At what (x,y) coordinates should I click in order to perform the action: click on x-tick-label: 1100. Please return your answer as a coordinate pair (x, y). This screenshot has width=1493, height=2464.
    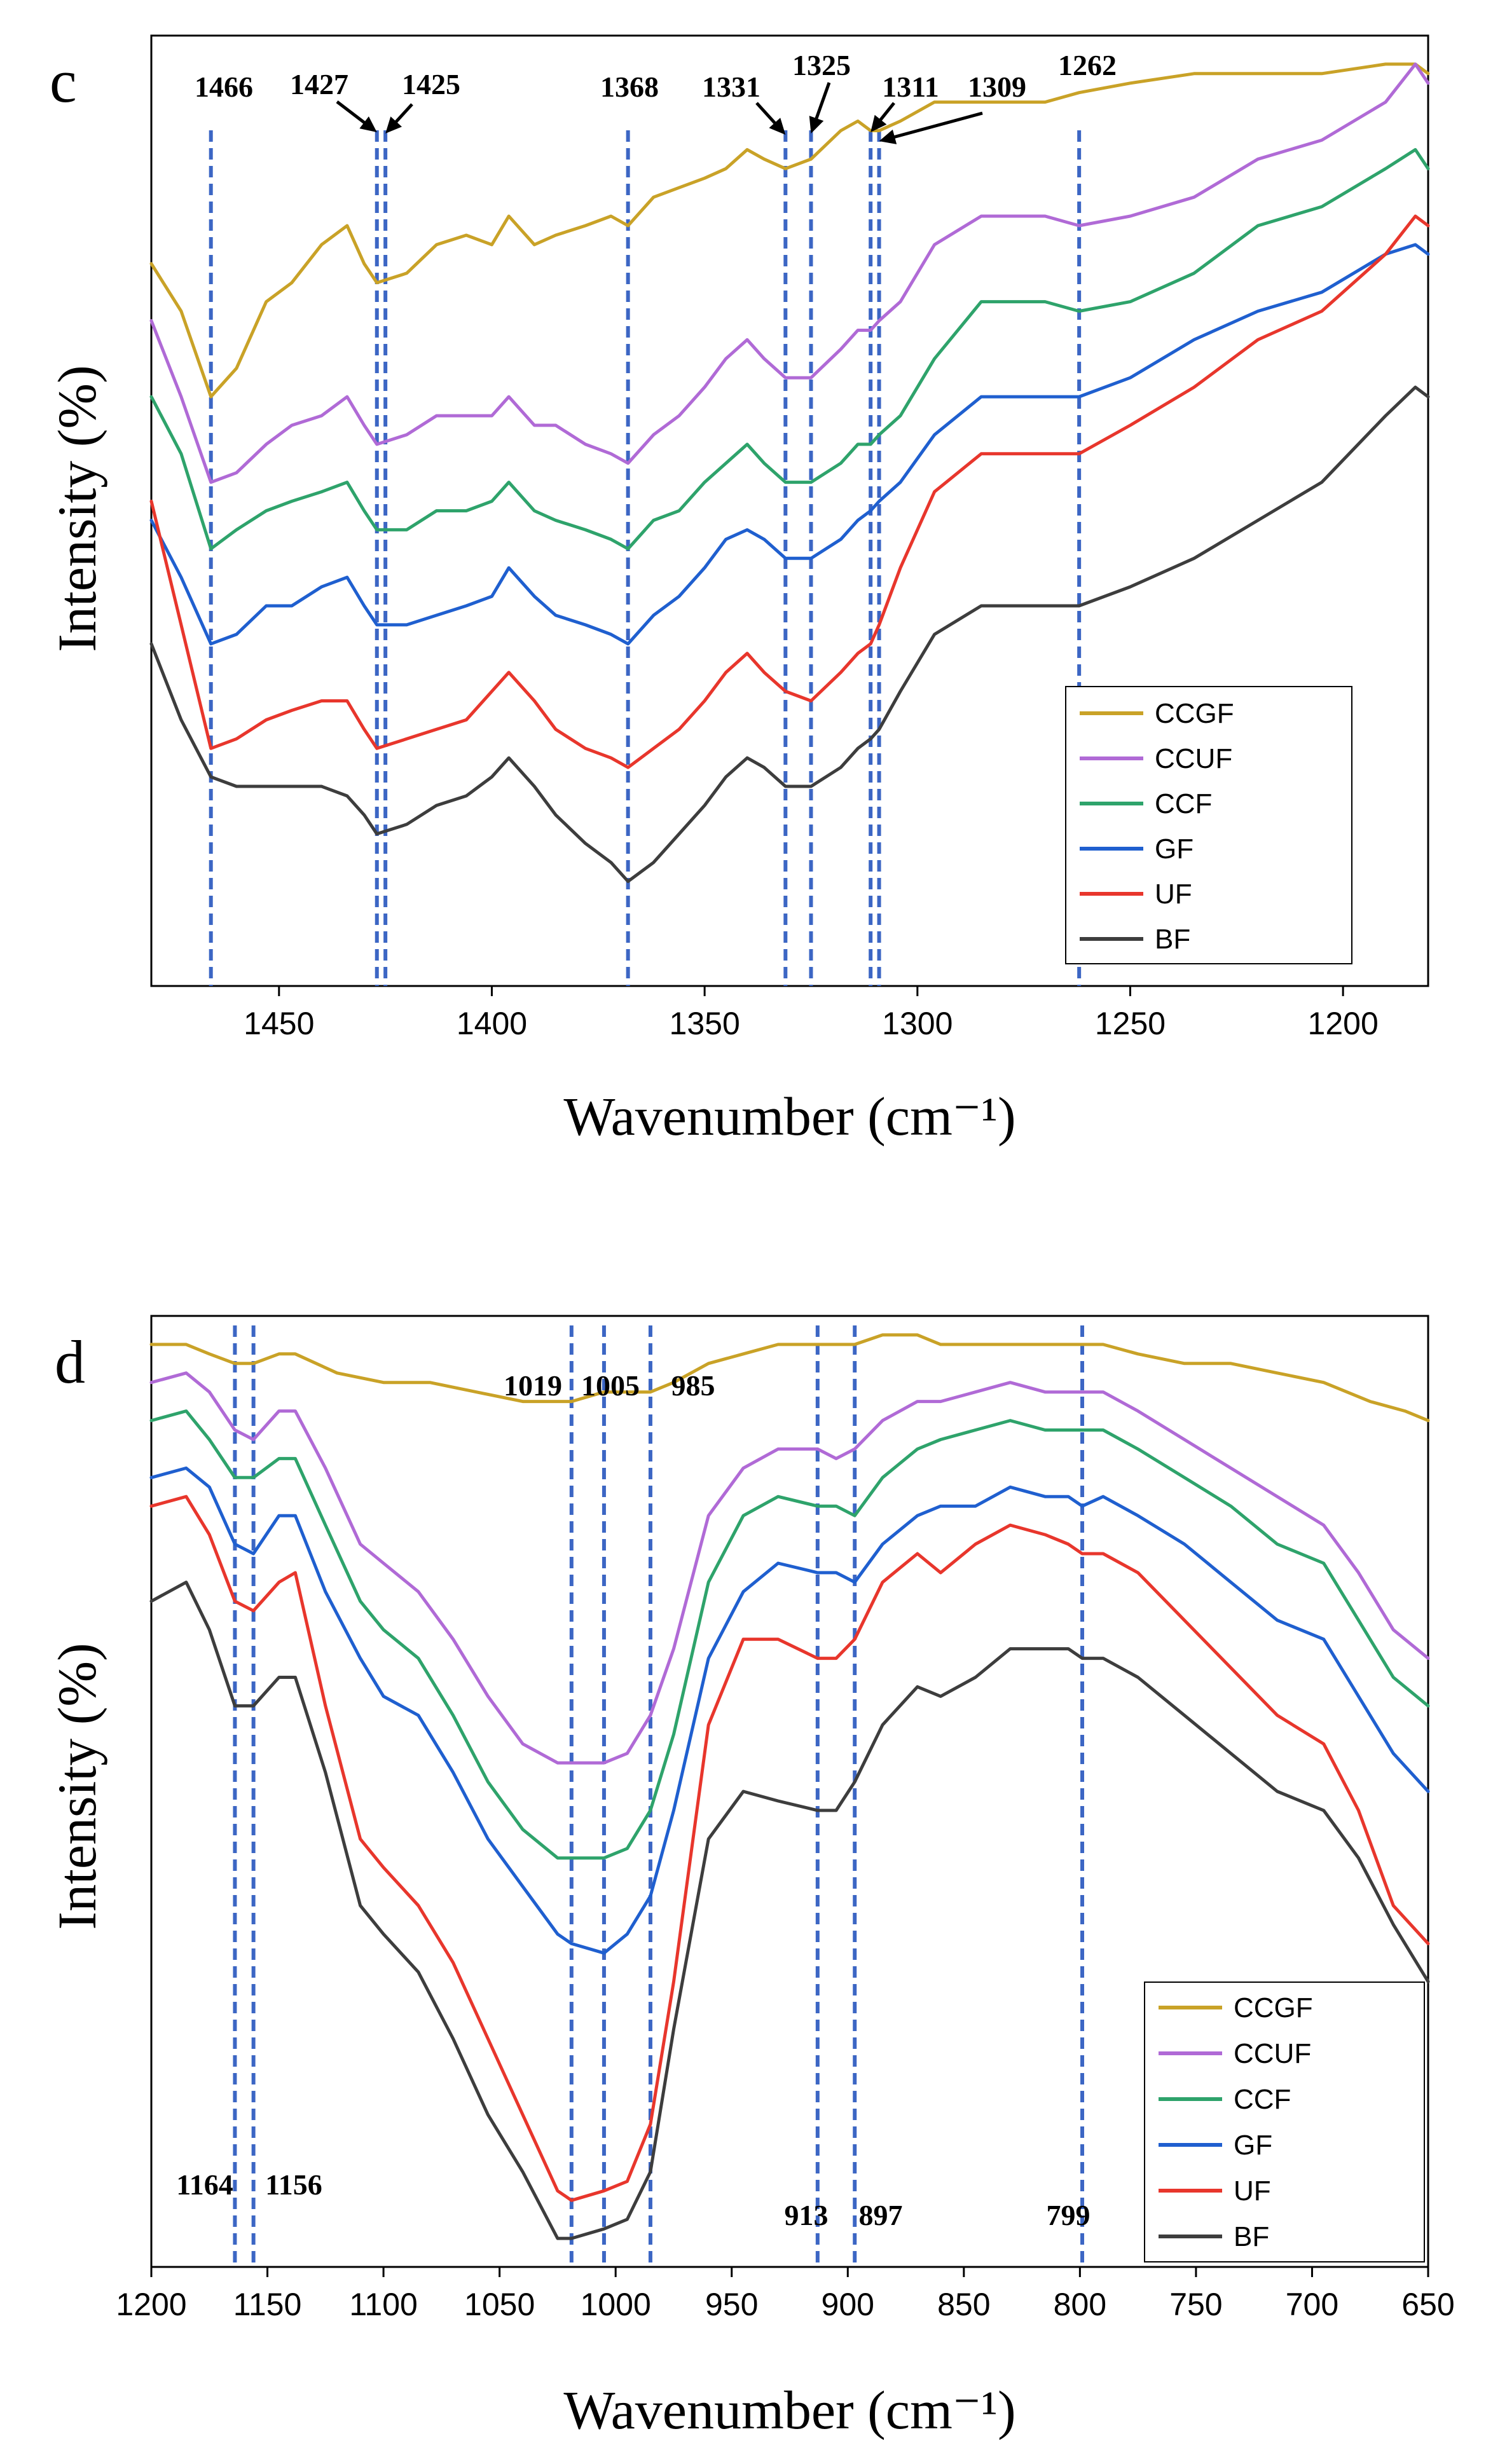
    Looking at the image, I should click on (383, 2304).